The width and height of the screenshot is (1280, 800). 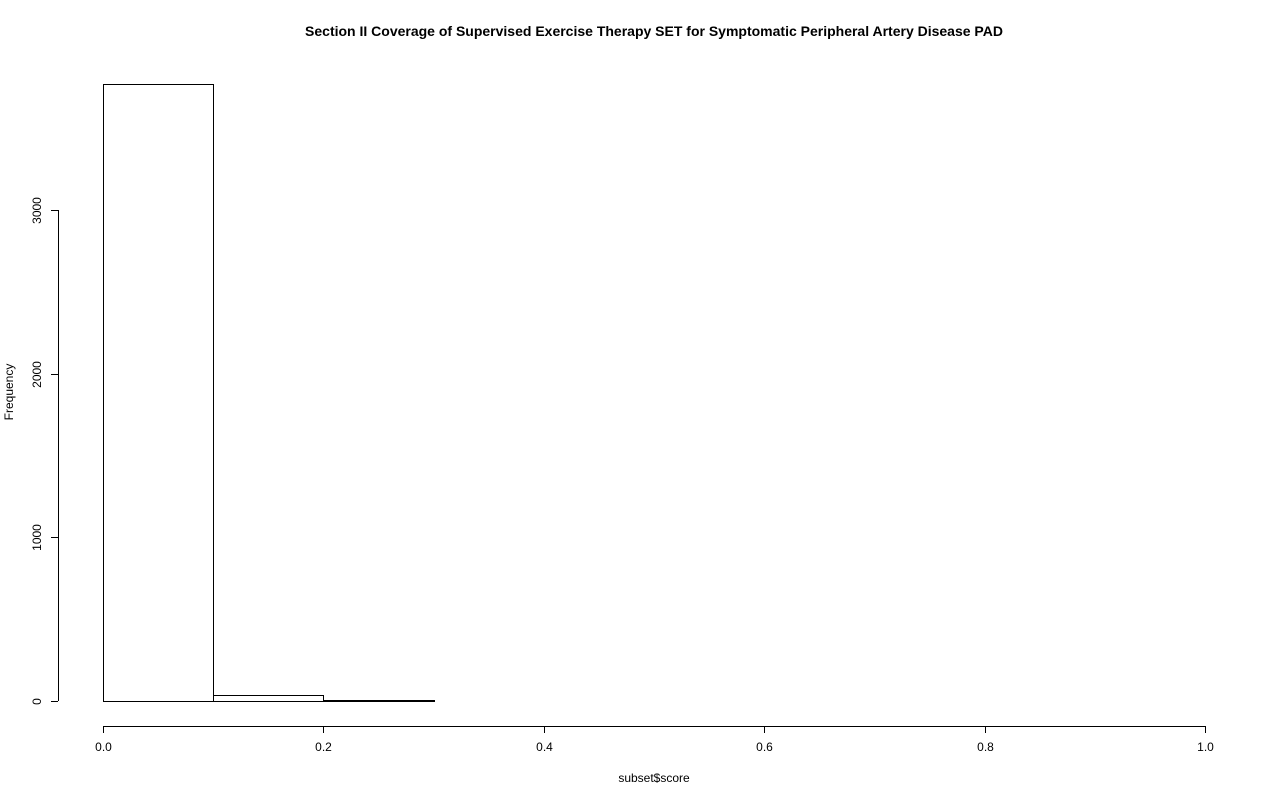 What do you see at coordinates (37, 537) in the screenshot?
I see `y-tick-label: 1000` at bounding box center [37, 537].